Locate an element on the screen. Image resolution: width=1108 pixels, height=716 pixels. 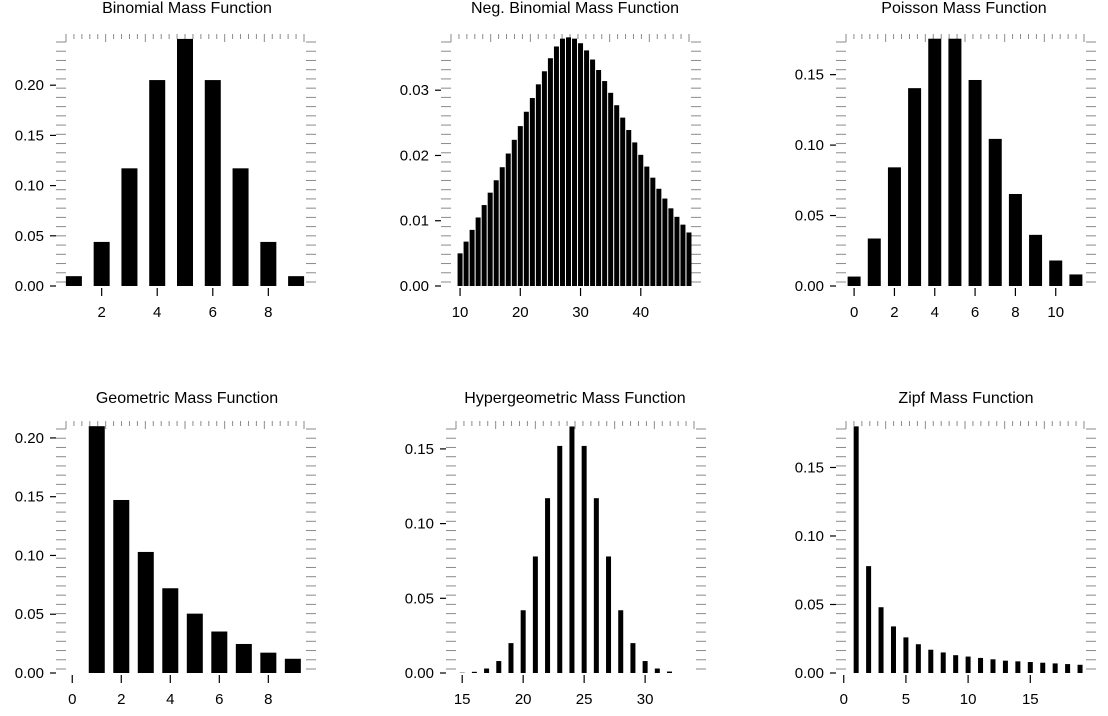
chart-title: Neg. Binomial Mass Function is located at coordinates (575, 8).